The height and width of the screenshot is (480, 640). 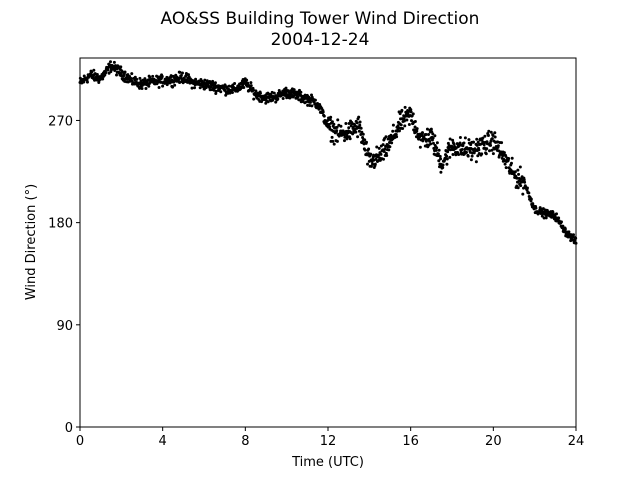 What do you see at coordinates (60, 224) in the screenshot?
I see `y-tick-label: 180` at bounding box center [60, 224].